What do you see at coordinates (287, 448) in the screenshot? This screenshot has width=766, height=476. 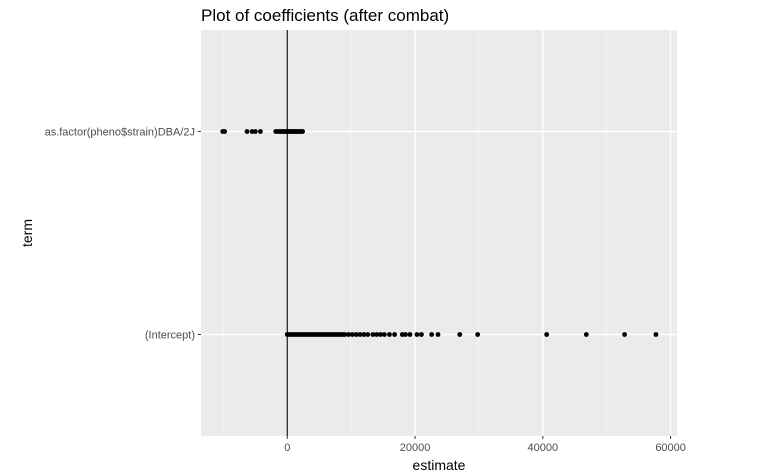 I see `x-tick-label: 0` at bounding box center [287, 448].